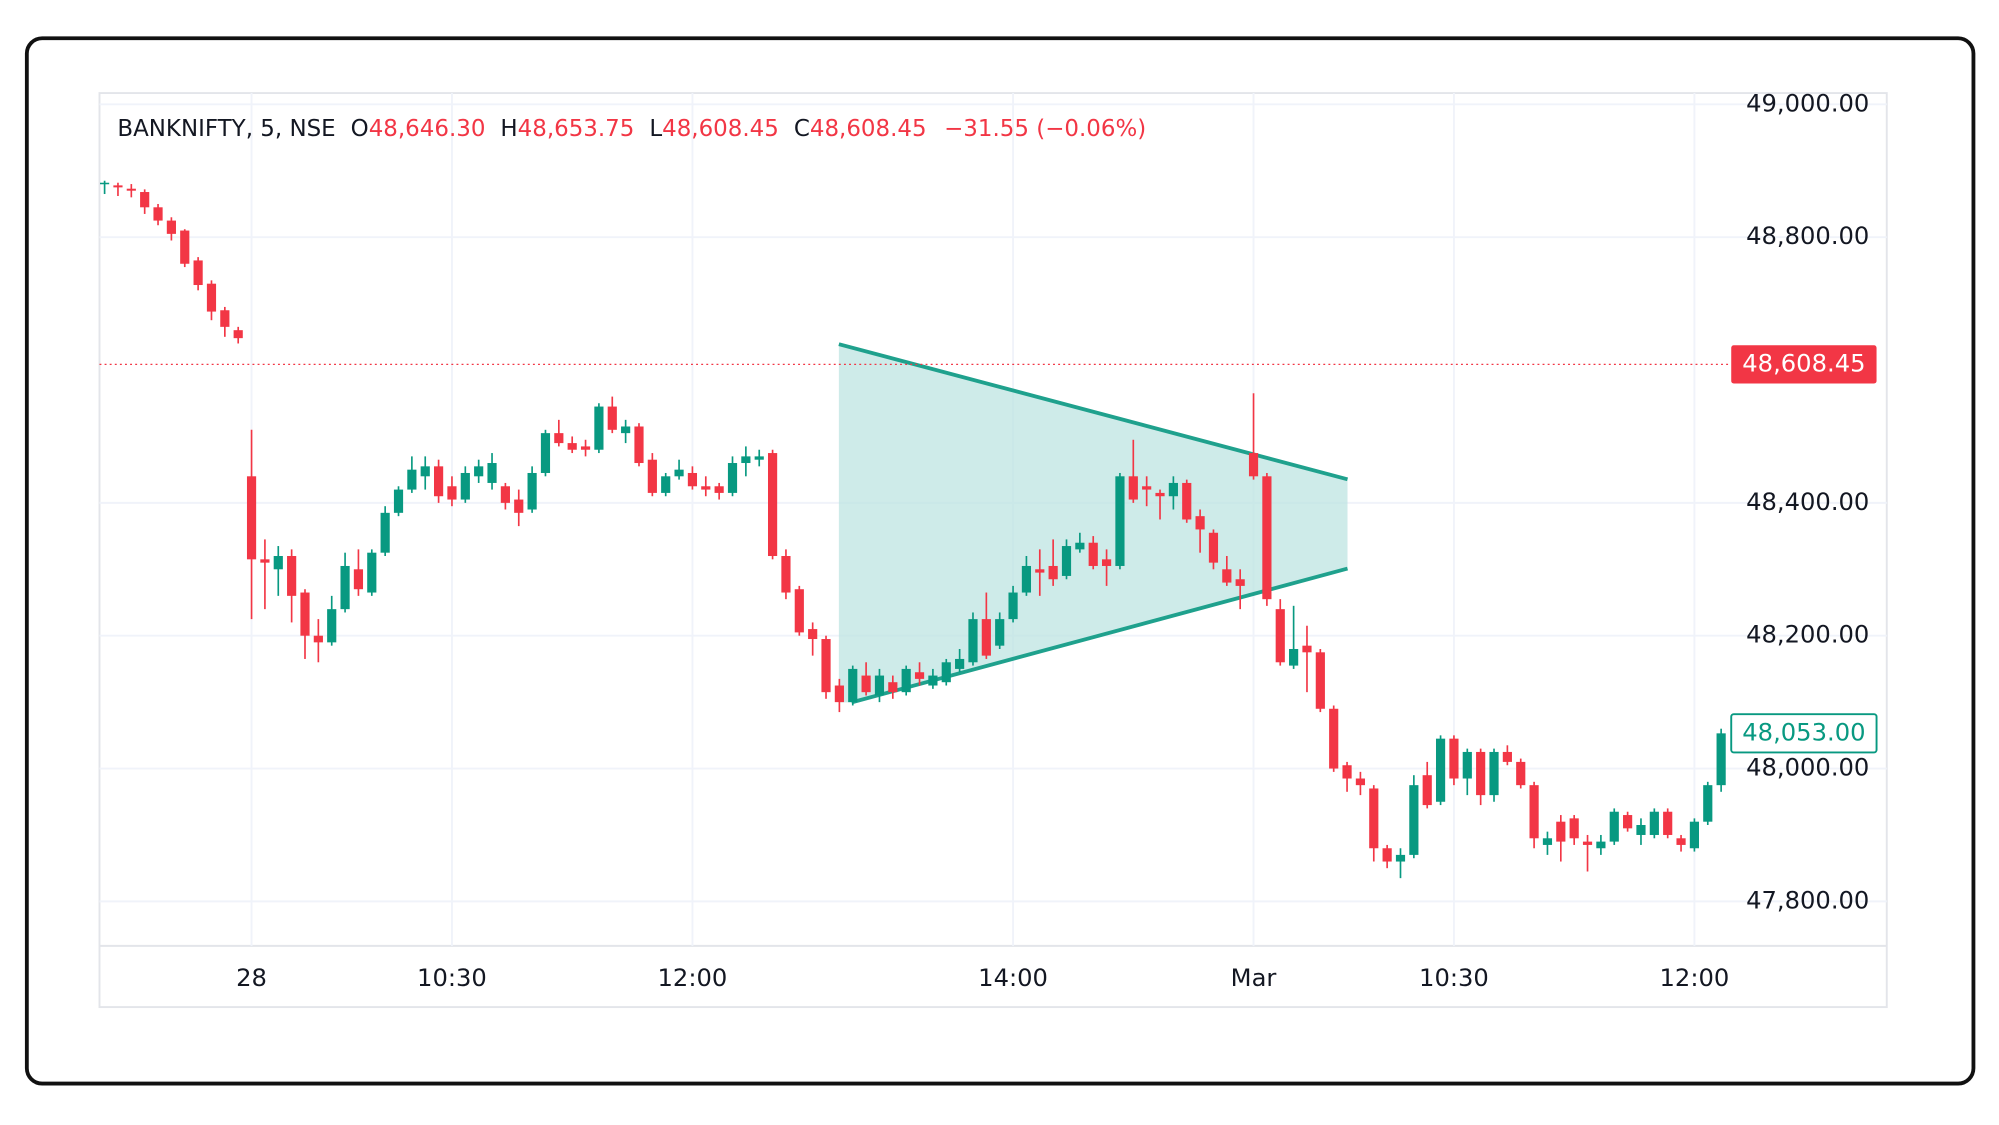 The height and width of the screenshot is (1125, 1999). I want to click on x-tick-label: 12:00, so click(1695, 978).